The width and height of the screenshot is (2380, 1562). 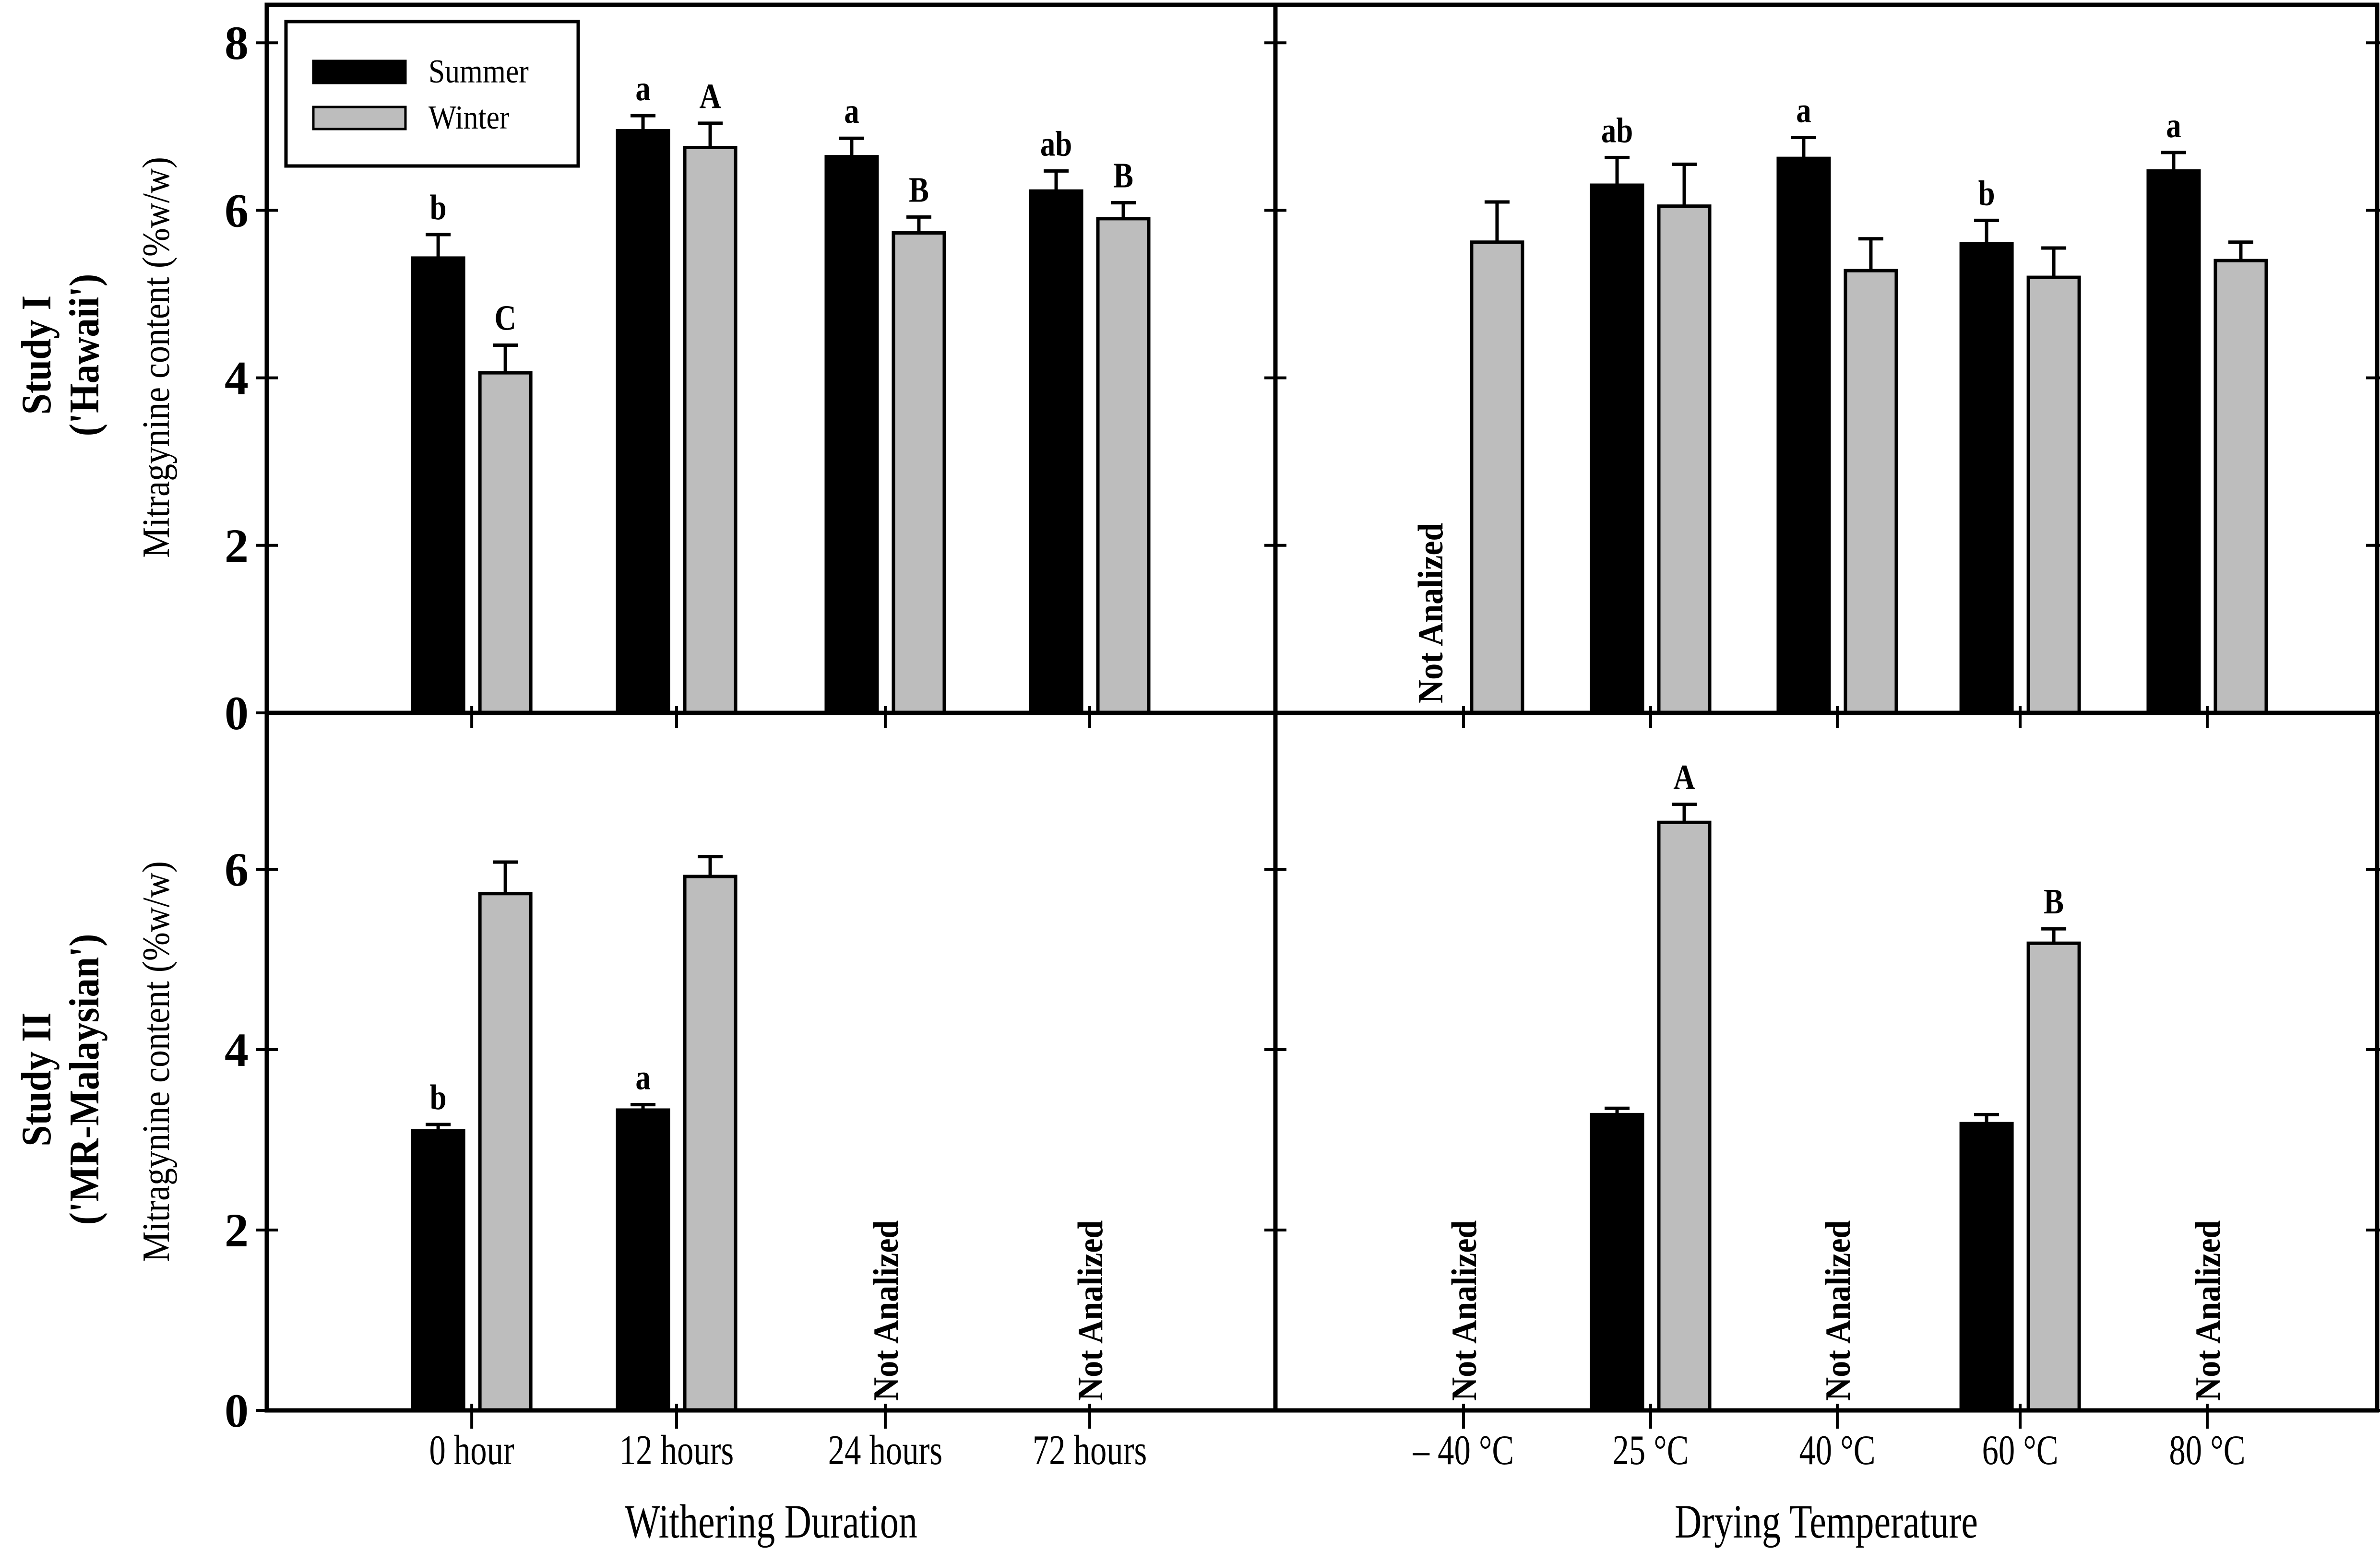 What do you see at coordinates (1617, 1262) in the screenshot?
I see `bar-summer-r1c1-g1` at bounding box center [1617, 1262].